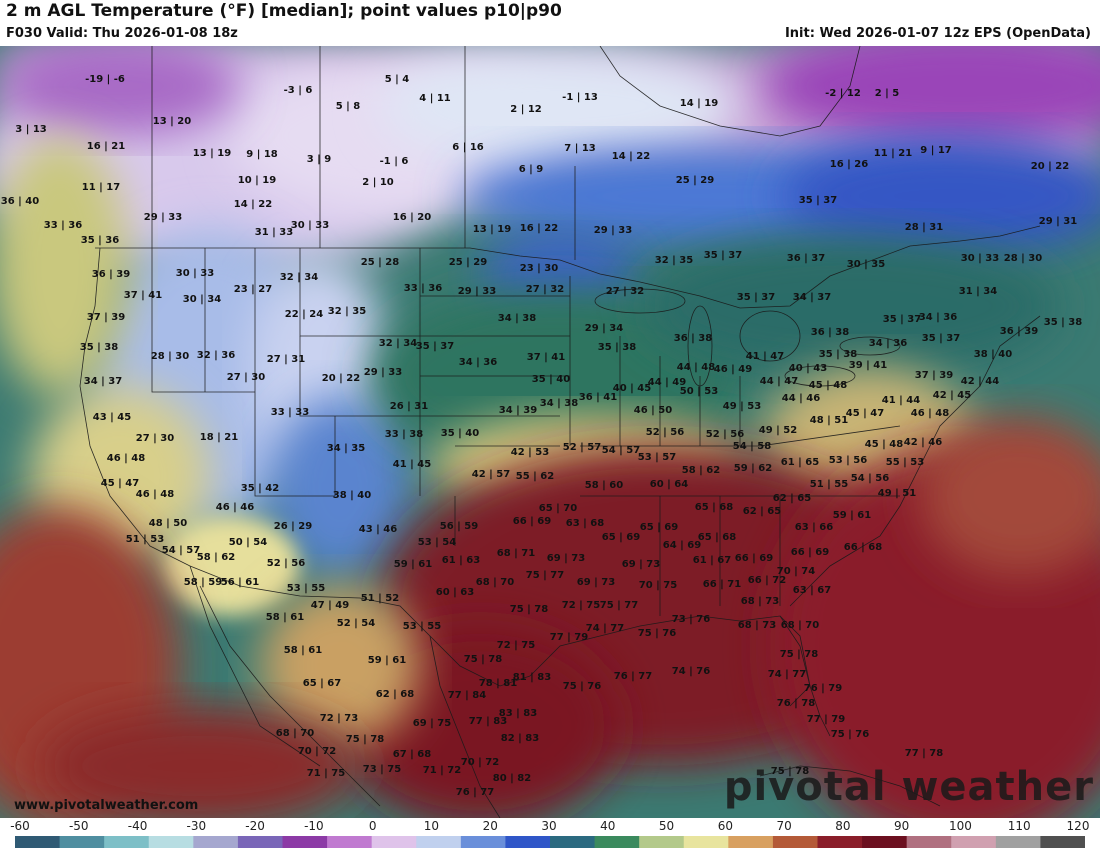 This screenshot has width=1100, height=850. What do you see at coordinates (545, 289) in the screenshot?
I see `point-value: 27 | 32` at bounding box center [545, 289].